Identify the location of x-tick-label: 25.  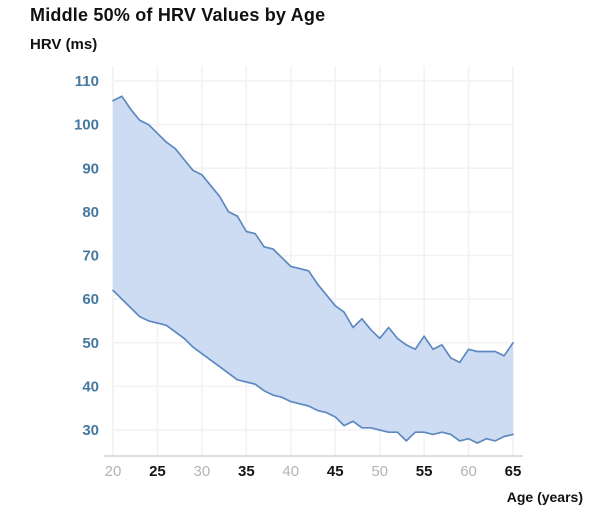
(157, 471).